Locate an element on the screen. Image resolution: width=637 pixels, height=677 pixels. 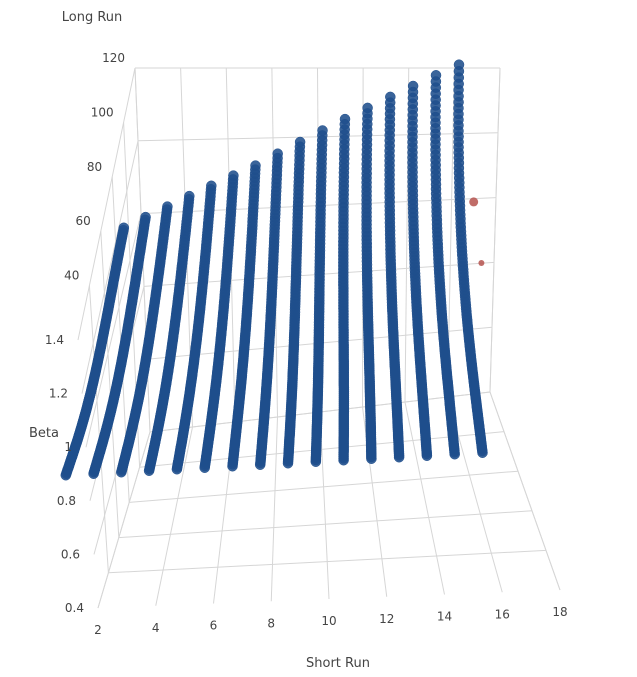
x-tick-label: 18 is located at coordinates (559, 612).